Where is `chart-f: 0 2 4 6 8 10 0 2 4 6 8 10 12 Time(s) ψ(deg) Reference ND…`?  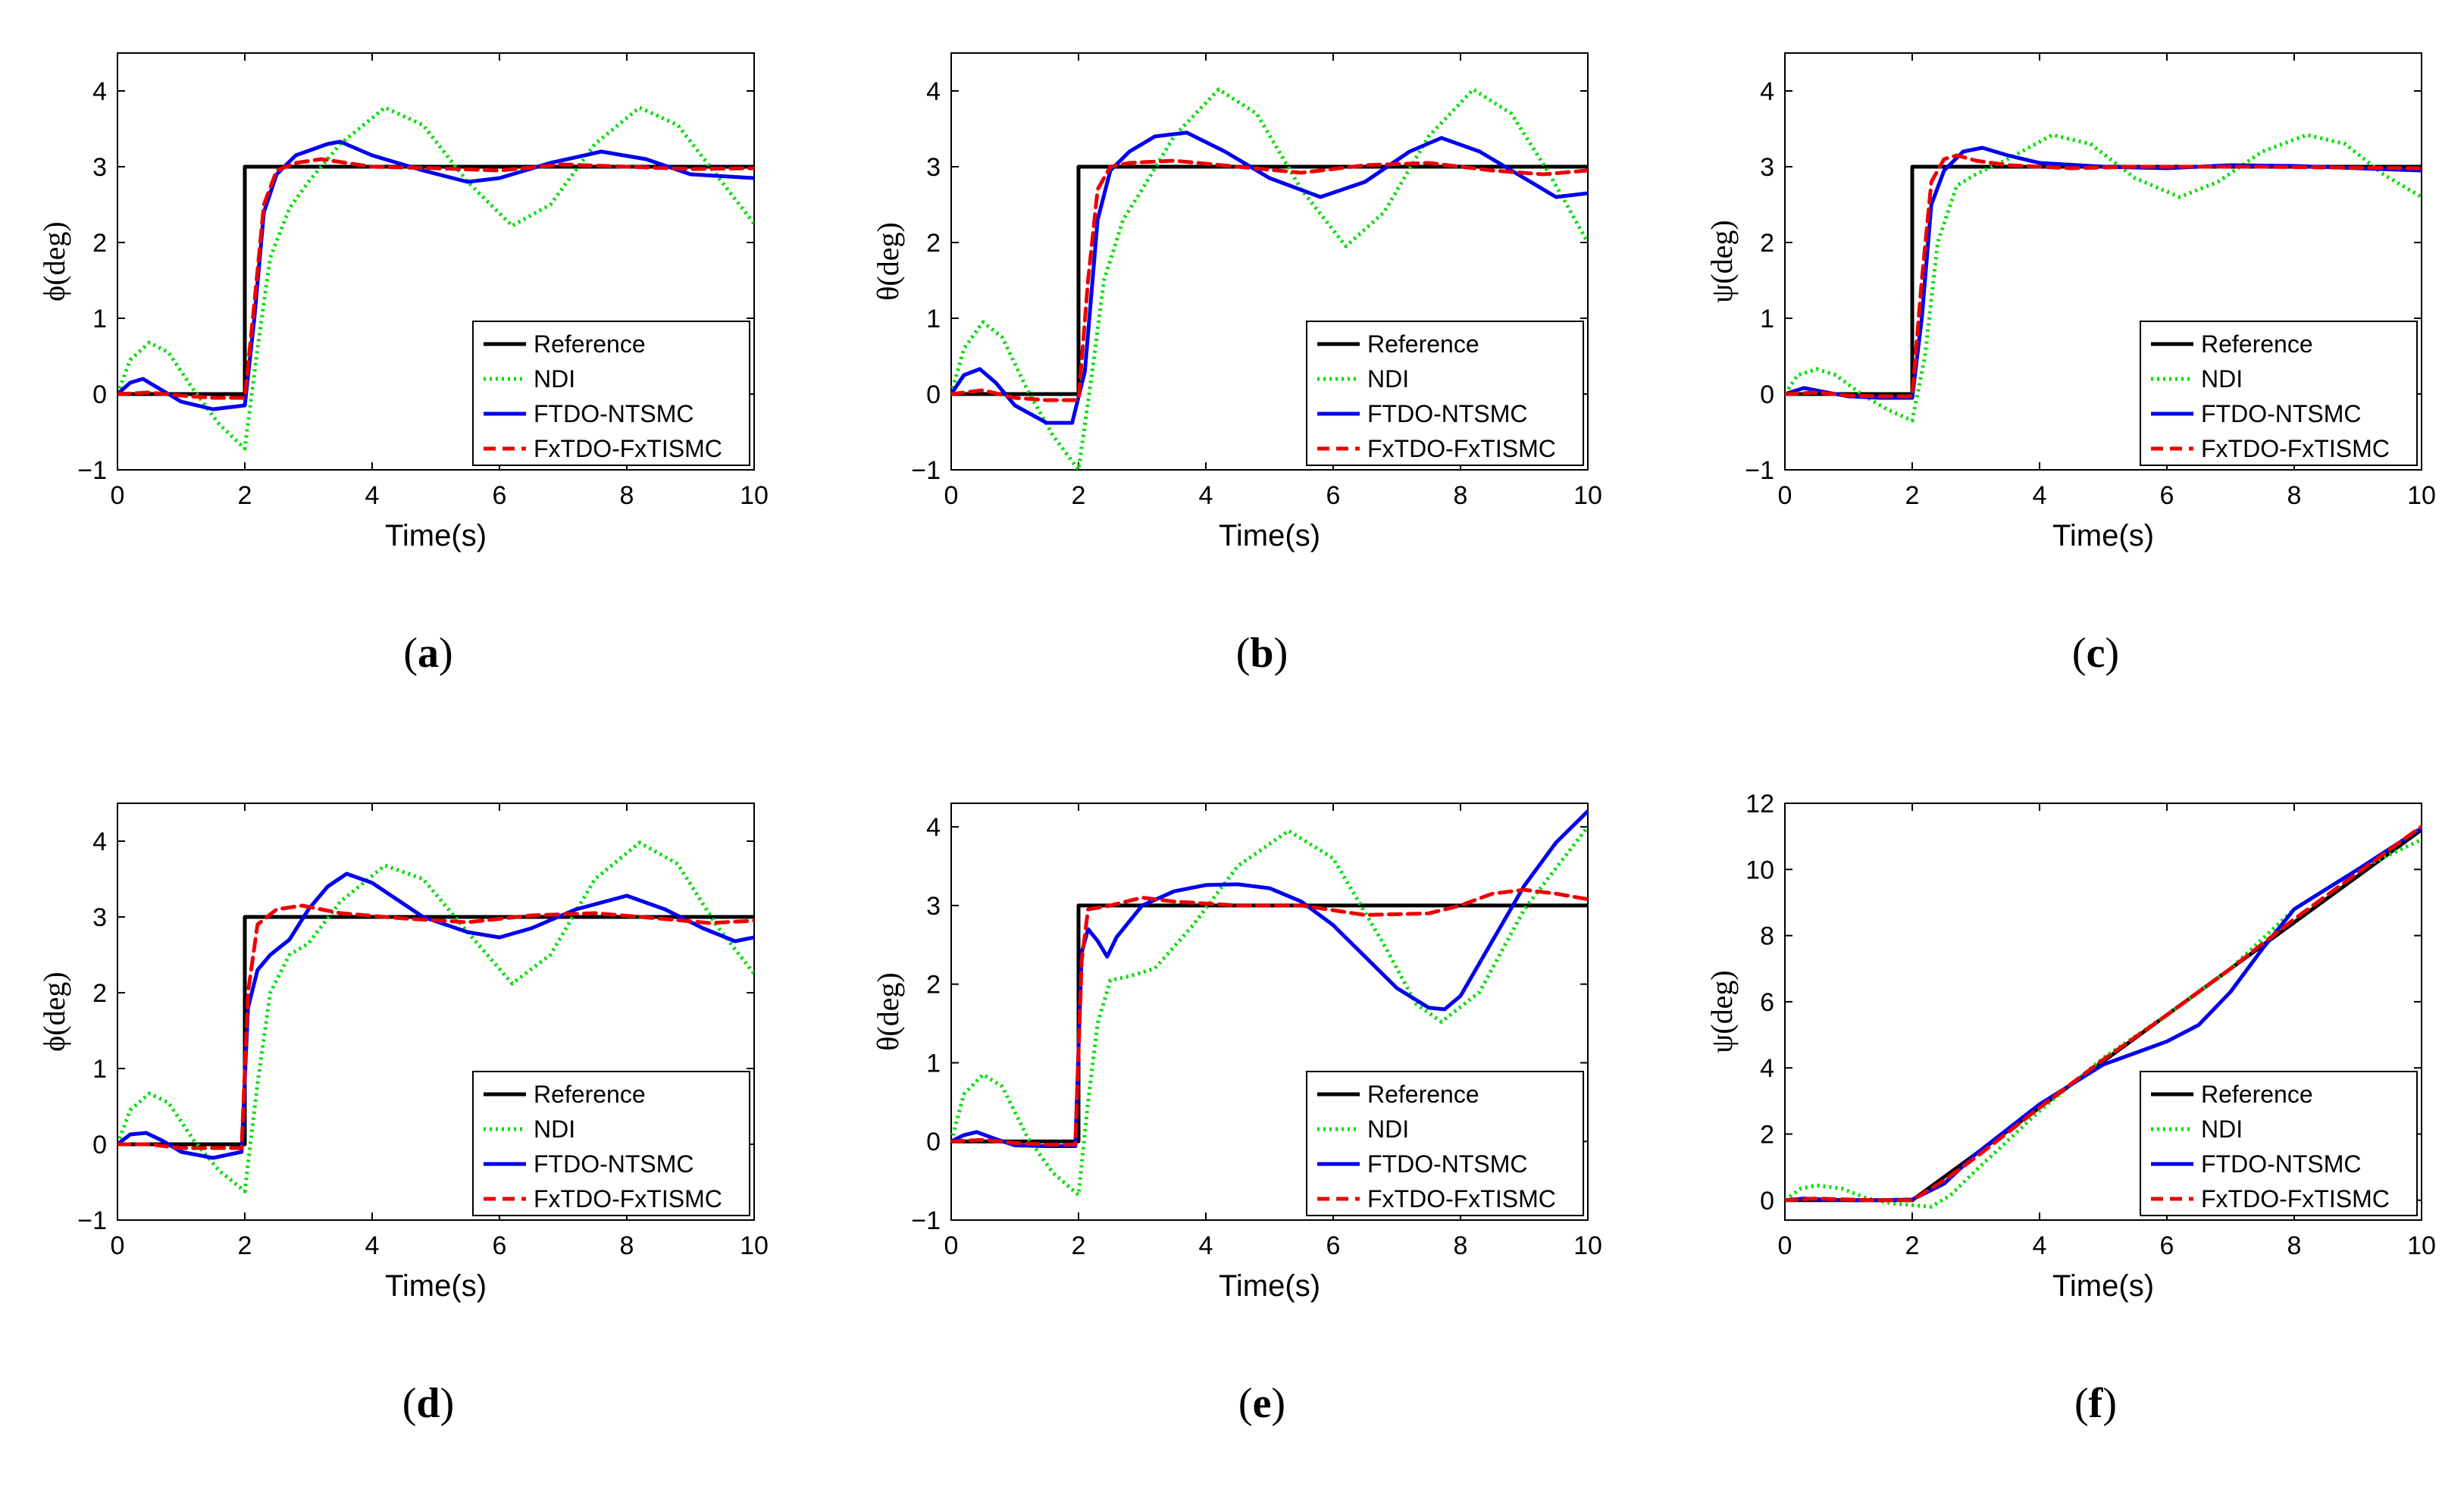
chart-f: 0 2 4 6 8 10 0 2 4 6 8 10 12 Time(s) ψ(deg) Reference ND… is located at coordinates (2070, 1046).